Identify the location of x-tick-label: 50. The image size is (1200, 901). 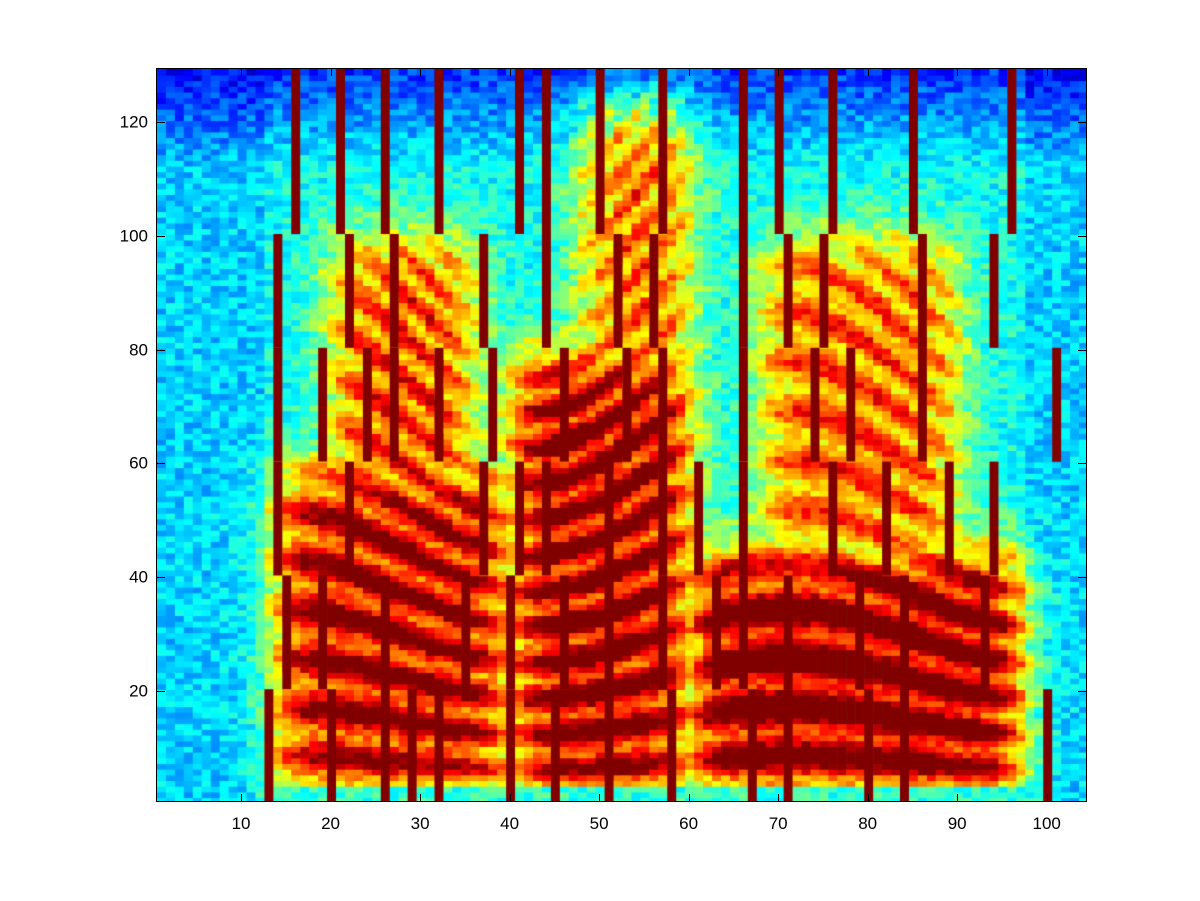
(599, 823).